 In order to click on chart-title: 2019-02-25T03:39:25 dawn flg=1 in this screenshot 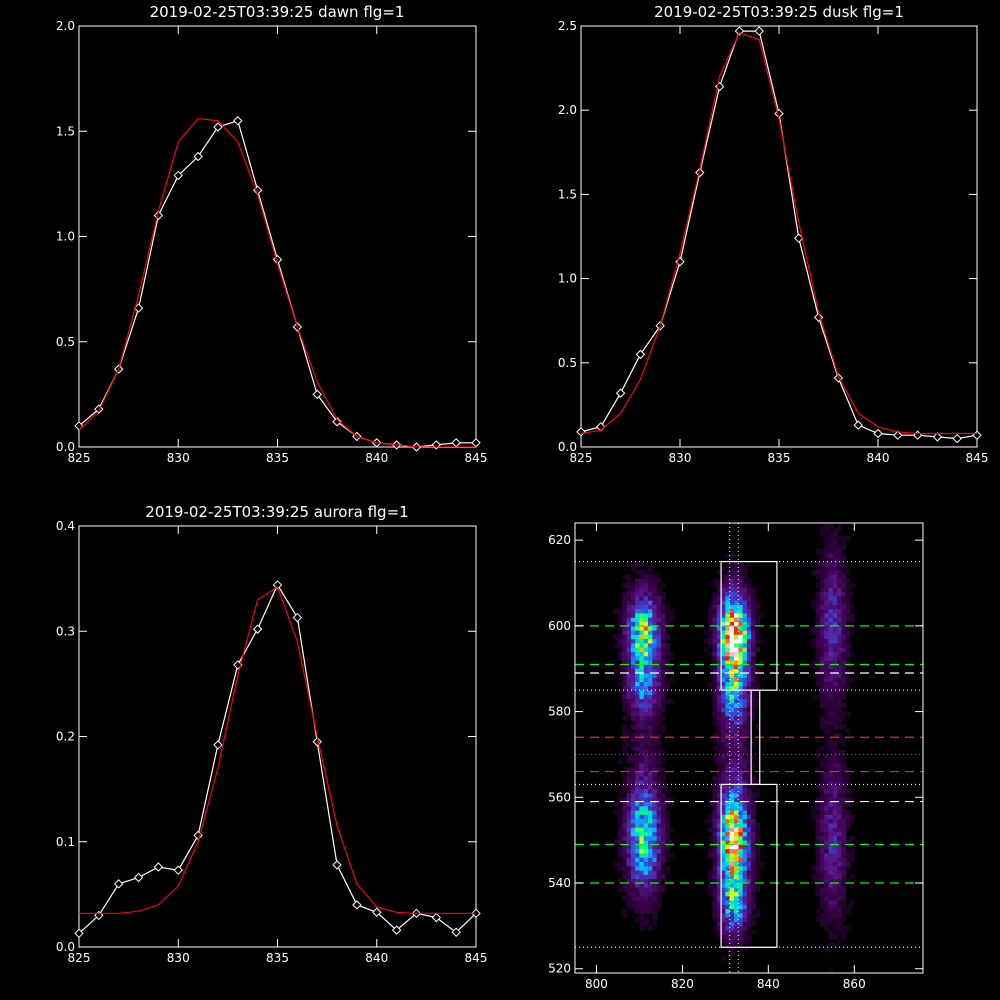, I will do `click(277, 12)`.